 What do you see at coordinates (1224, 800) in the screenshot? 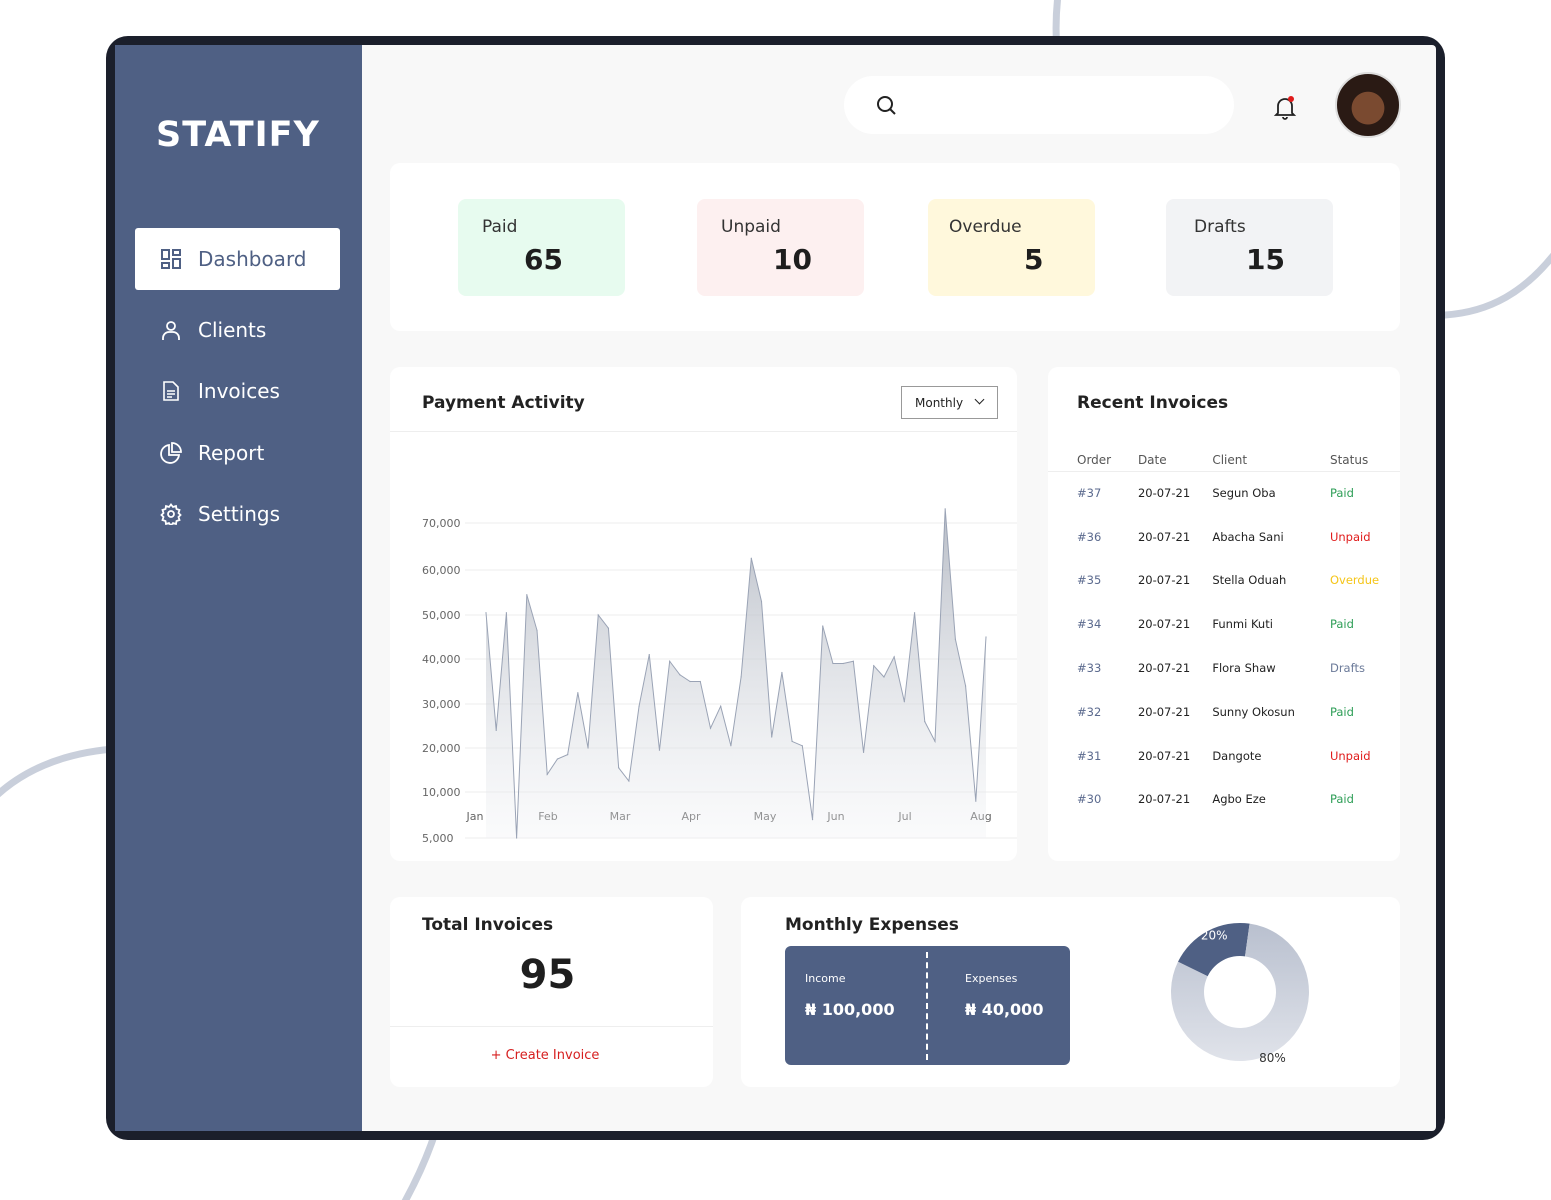
I see `table-row: #30 20-07-21 Agbo Eze Paid` at bounding box center [1224, 800].